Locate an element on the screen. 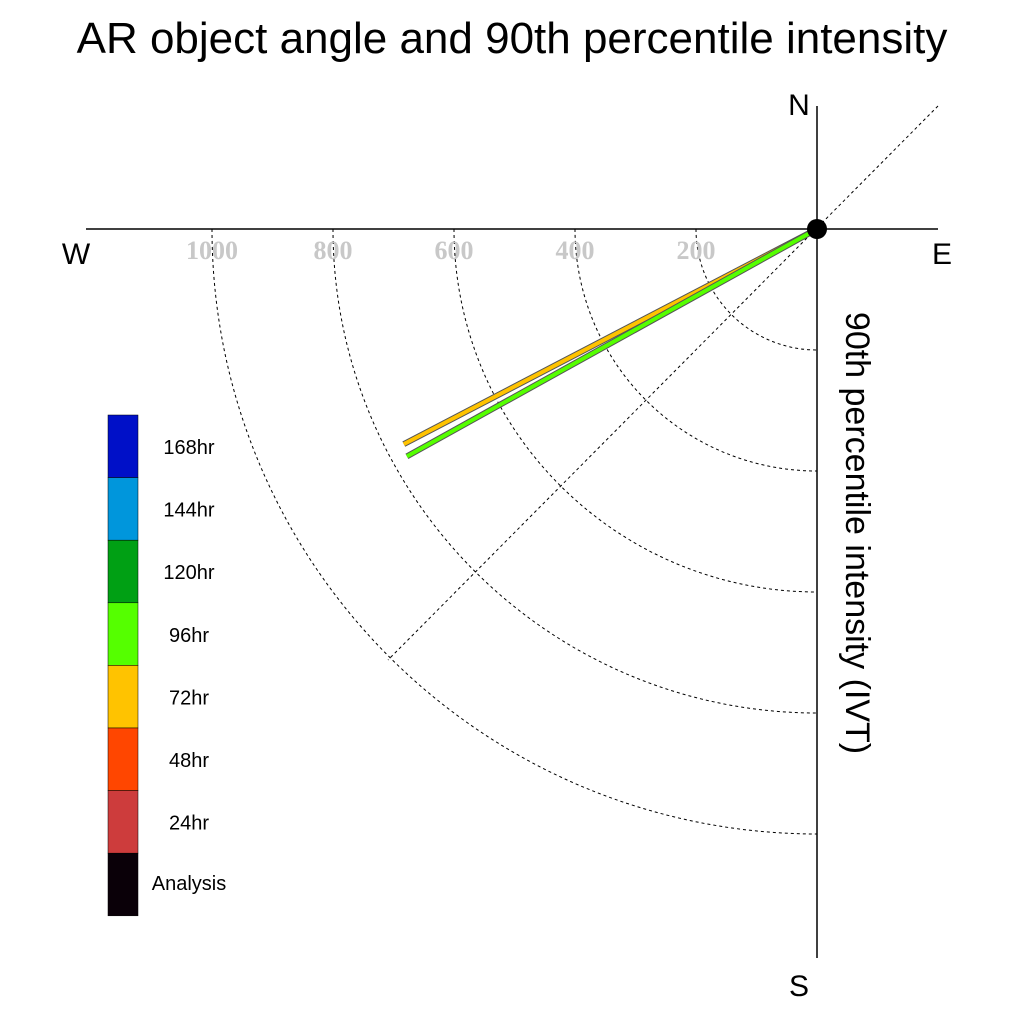 This screenshot has width=1024, height=1024. legend: 168hr 144hr 120hr 96hr 72hr 48hr 24hr Analysis is located at coordinates (166, 665).